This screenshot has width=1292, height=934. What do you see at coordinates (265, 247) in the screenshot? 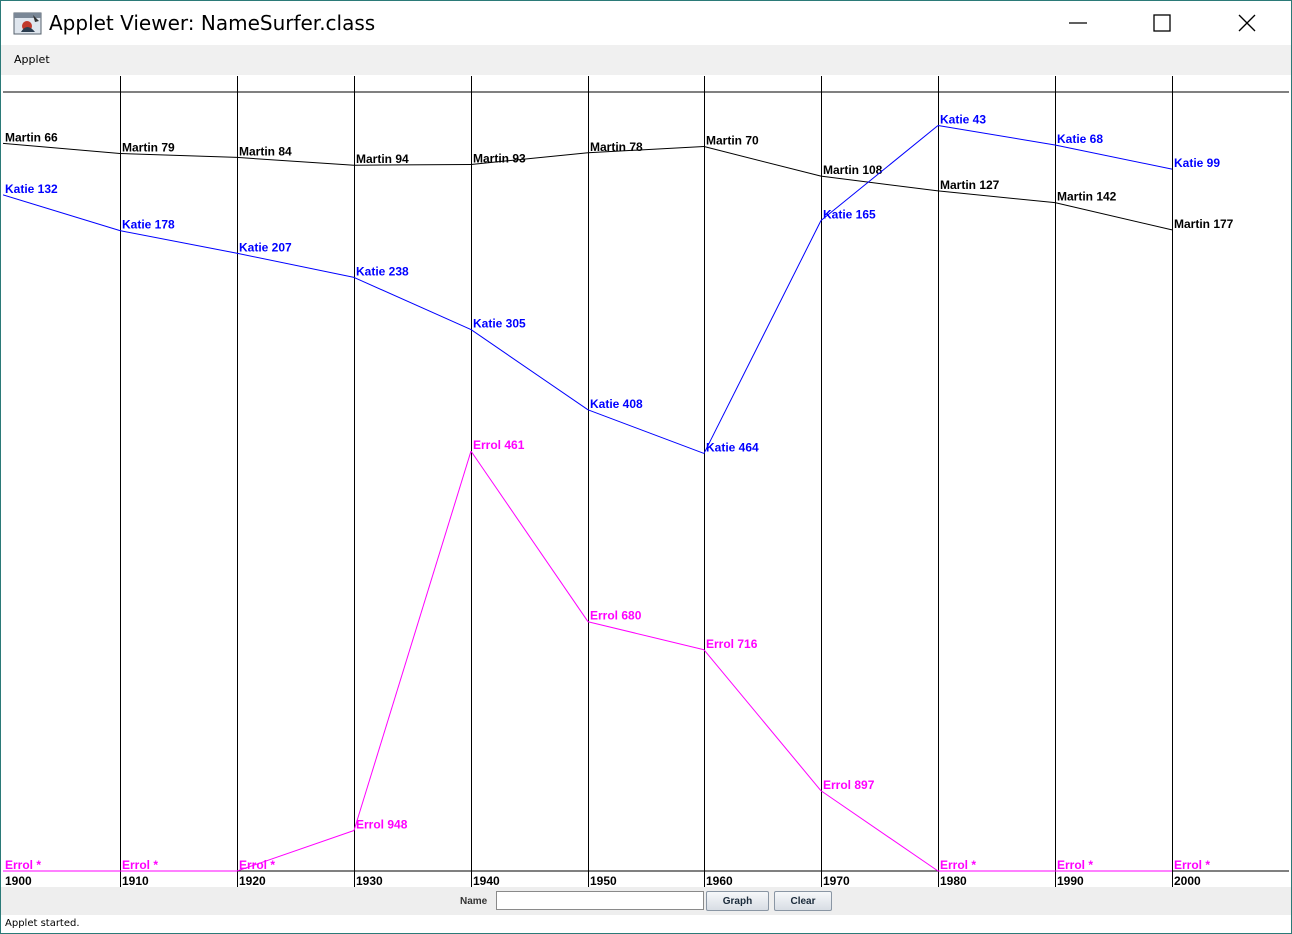
I see `series-katie-label: Katie 207` at bounding box center [265, 247].